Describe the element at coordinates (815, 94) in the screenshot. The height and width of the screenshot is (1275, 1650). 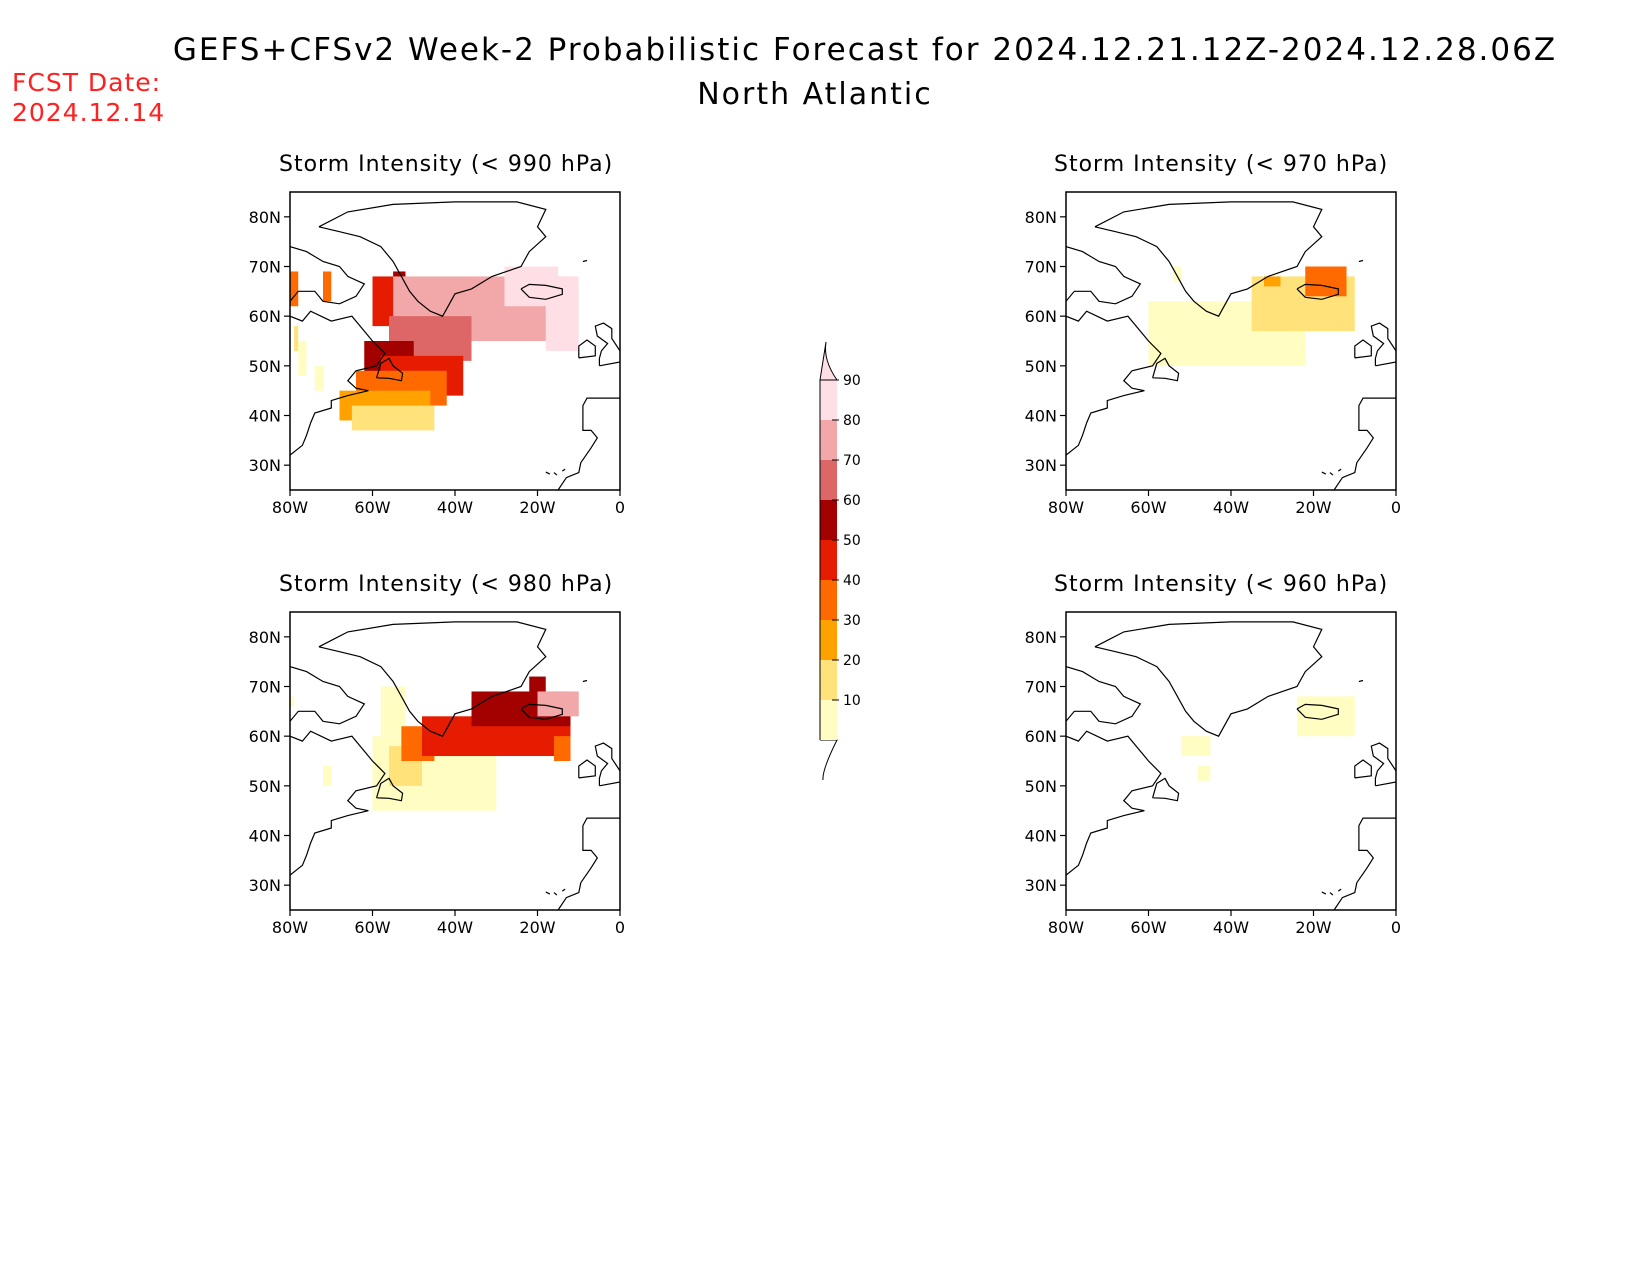
I see `region-subtitle: North Atlantic` at that location.